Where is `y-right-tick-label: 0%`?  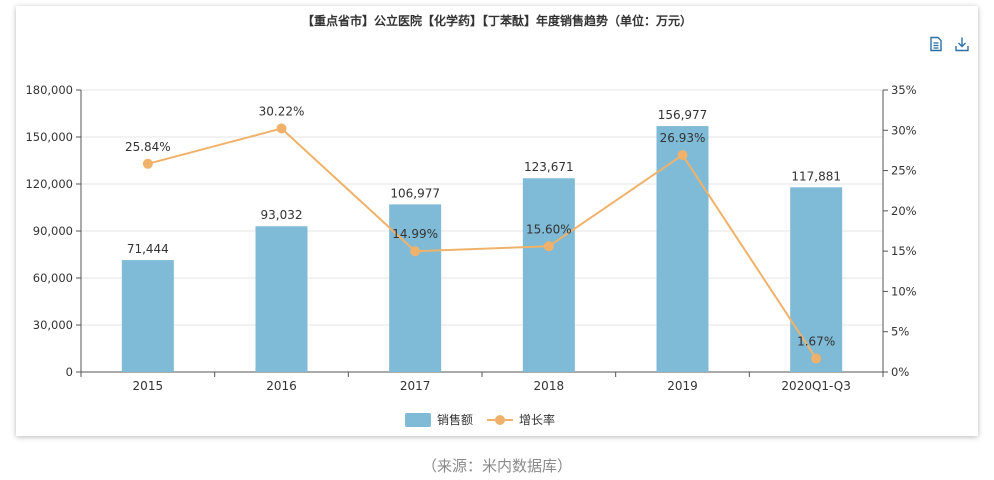 y-right-tick-label: 0% is located at coordinates (900, 372).